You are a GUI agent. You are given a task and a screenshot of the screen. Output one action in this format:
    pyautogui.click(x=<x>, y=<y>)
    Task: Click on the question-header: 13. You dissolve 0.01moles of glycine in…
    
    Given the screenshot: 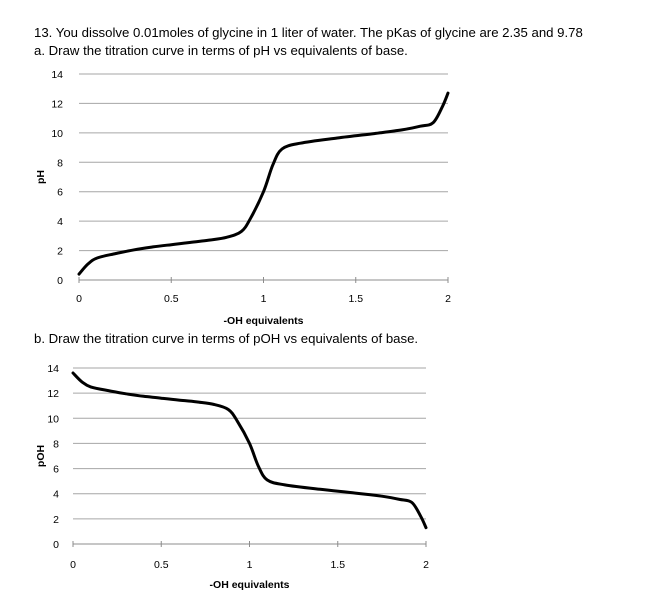 What is the action you would take?
    pyautogui.click(x=308, y=32)
    